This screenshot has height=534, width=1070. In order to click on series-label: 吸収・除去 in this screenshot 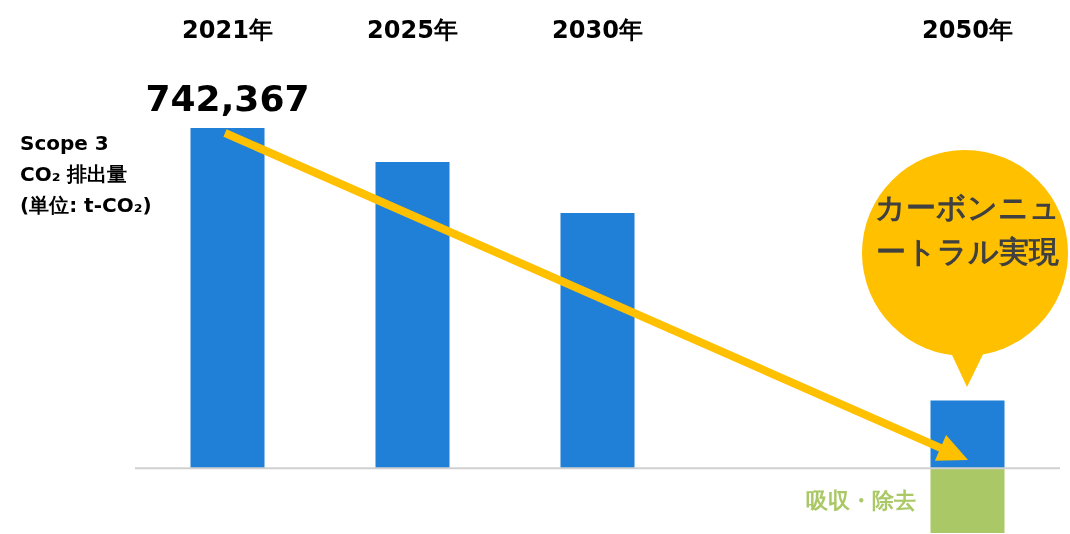, I will do `click(860, 500)`.